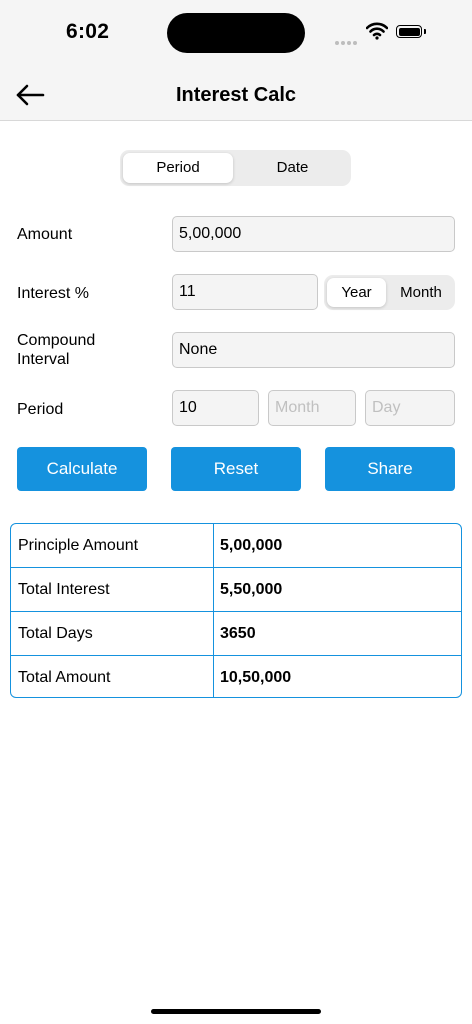  I want to click on result-value: 5,00,000, so click(251, 545).